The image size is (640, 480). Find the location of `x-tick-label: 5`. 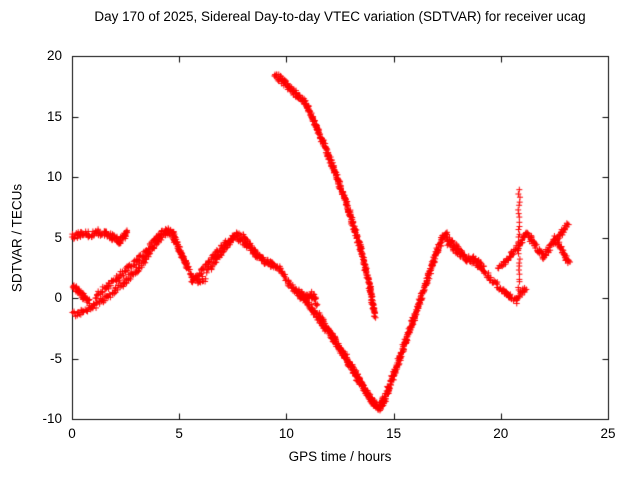

x-tick-label: 5 is located at coordinates (179, 433).